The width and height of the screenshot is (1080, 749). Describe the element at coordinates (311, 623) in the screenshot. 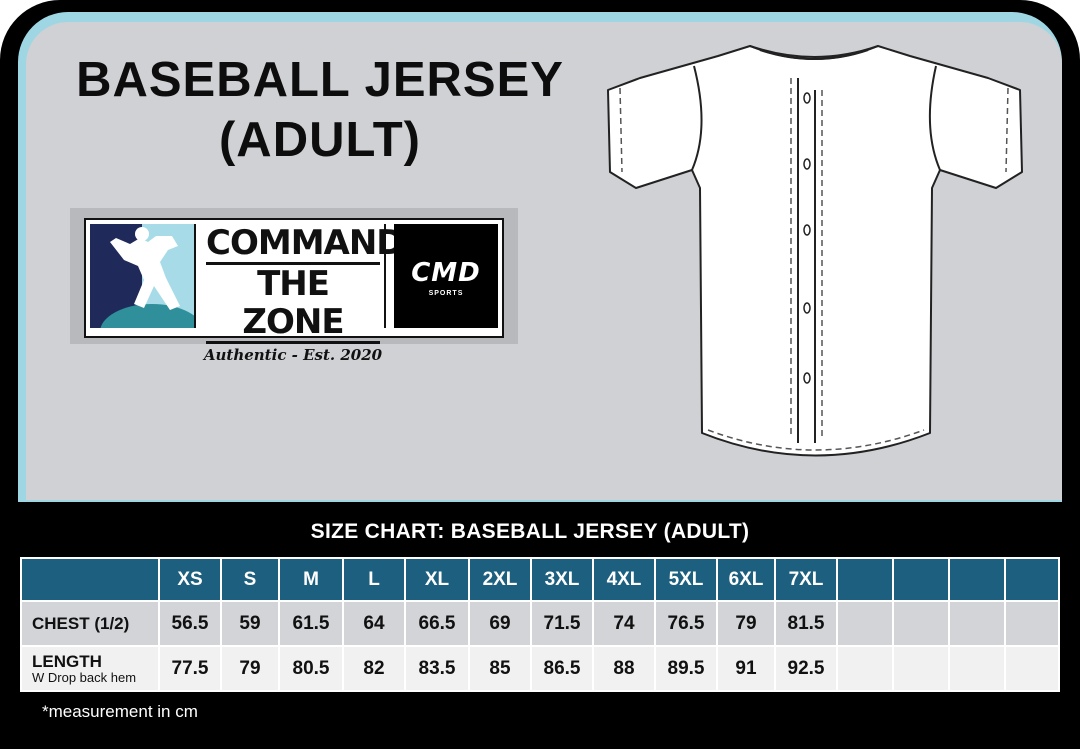

I see `chest-cell: 61.5` at that location.